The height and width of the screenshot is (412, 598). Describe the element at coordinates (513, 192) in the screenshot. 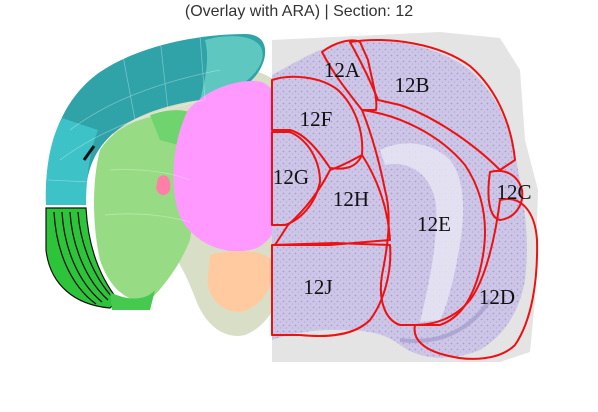

I see `region-label: 12C` at that location.